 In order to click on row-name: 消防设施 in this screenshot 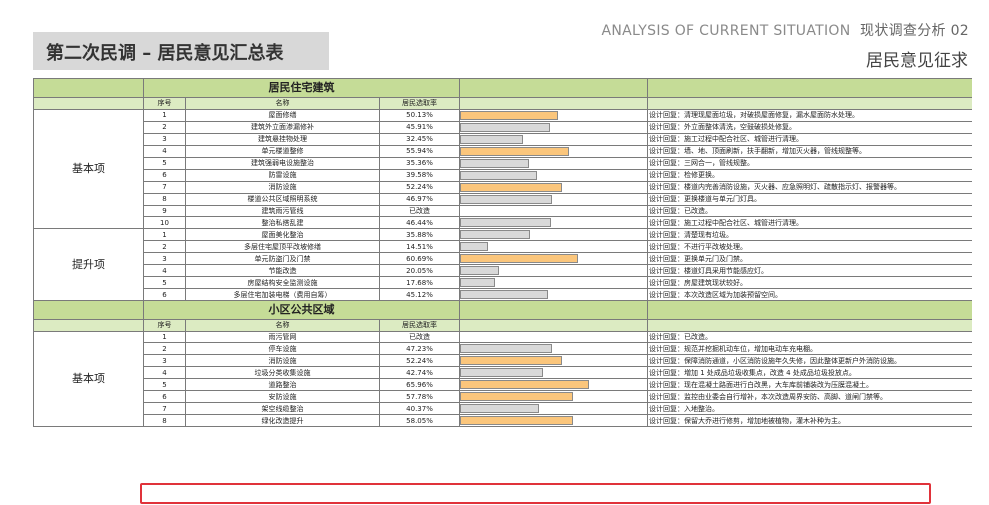, I will do `click(282, 187)`.